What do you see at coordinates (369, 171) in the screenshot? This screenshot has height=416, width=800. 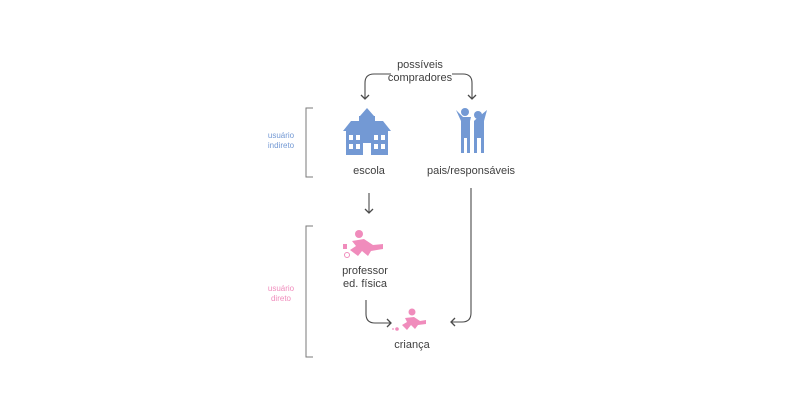 I see `escola-label: escola` at bounding box center [369, 171].